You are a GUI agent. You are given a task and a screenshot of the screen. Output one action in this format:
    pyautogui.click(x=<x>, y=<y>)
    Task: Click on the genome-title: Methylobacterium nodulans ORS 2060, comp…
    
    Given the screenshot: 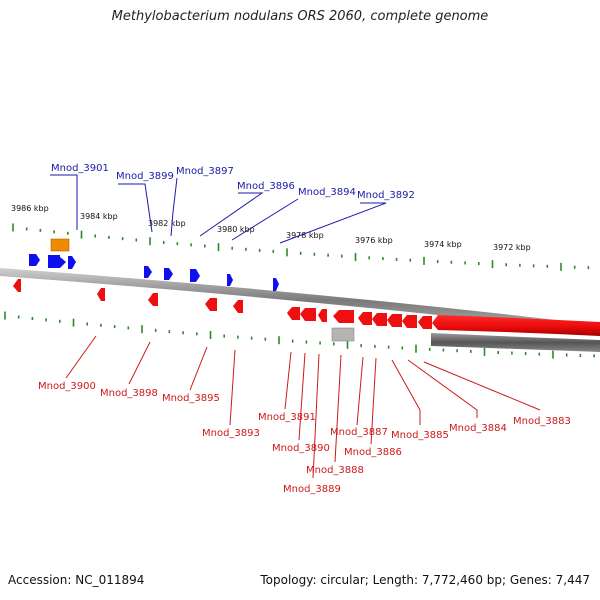 What is the action you would take?
    pyautogui.click(x=300, y=16)
    